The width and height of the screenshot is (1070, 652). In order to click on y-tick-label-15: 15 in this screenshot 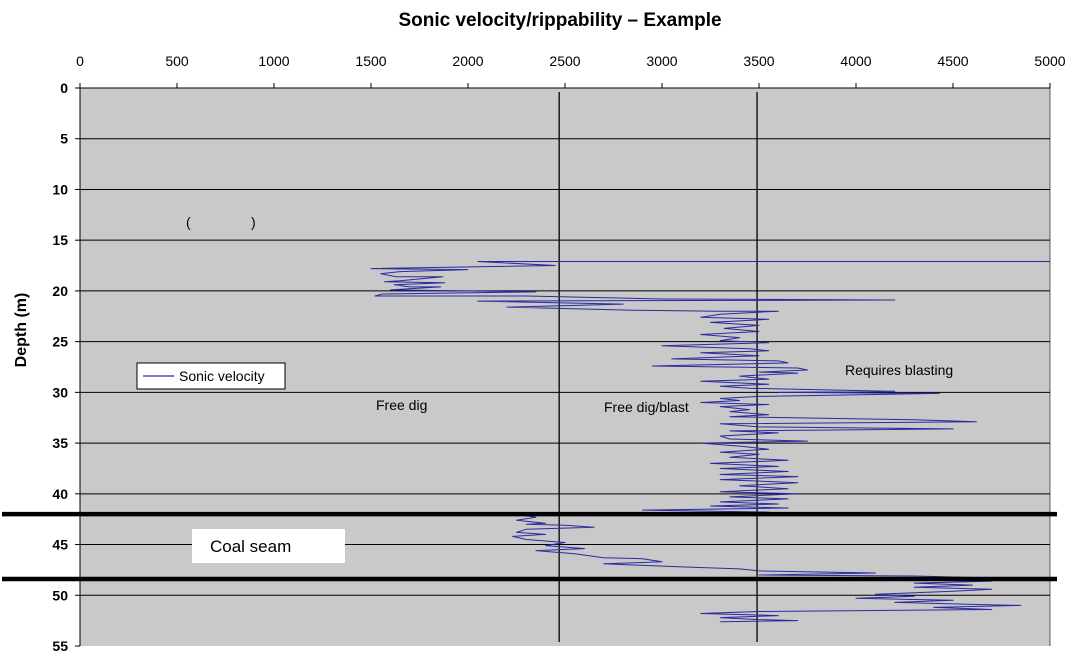, I will do `click(60, 240)`.